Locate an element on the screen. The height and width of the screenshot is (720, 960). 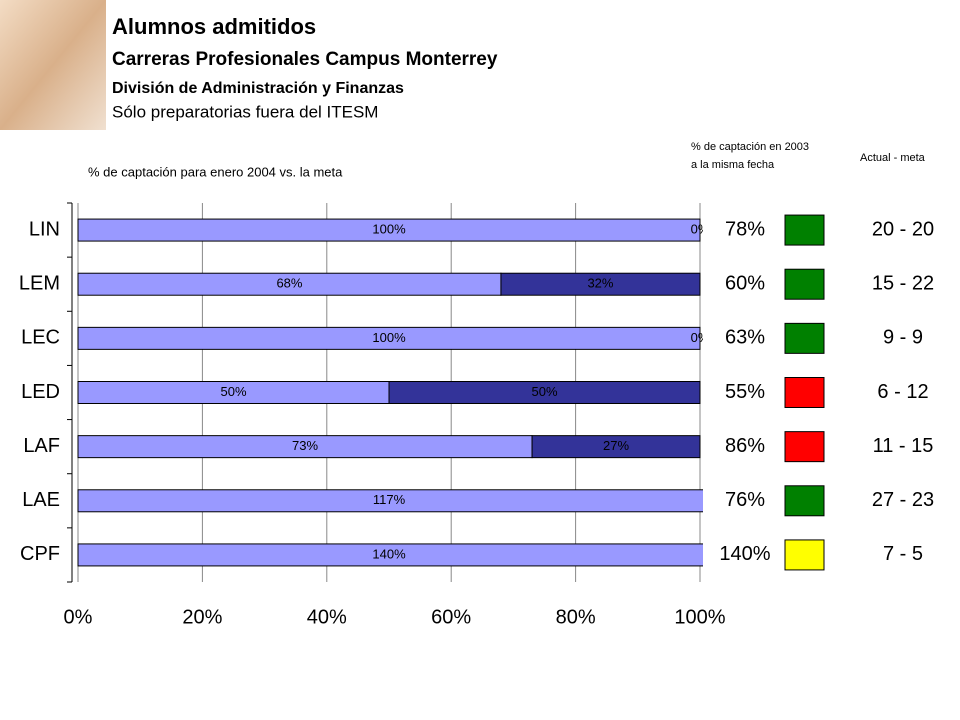
actual-meta: 11 - 15 is located at coordinates (903, 446).